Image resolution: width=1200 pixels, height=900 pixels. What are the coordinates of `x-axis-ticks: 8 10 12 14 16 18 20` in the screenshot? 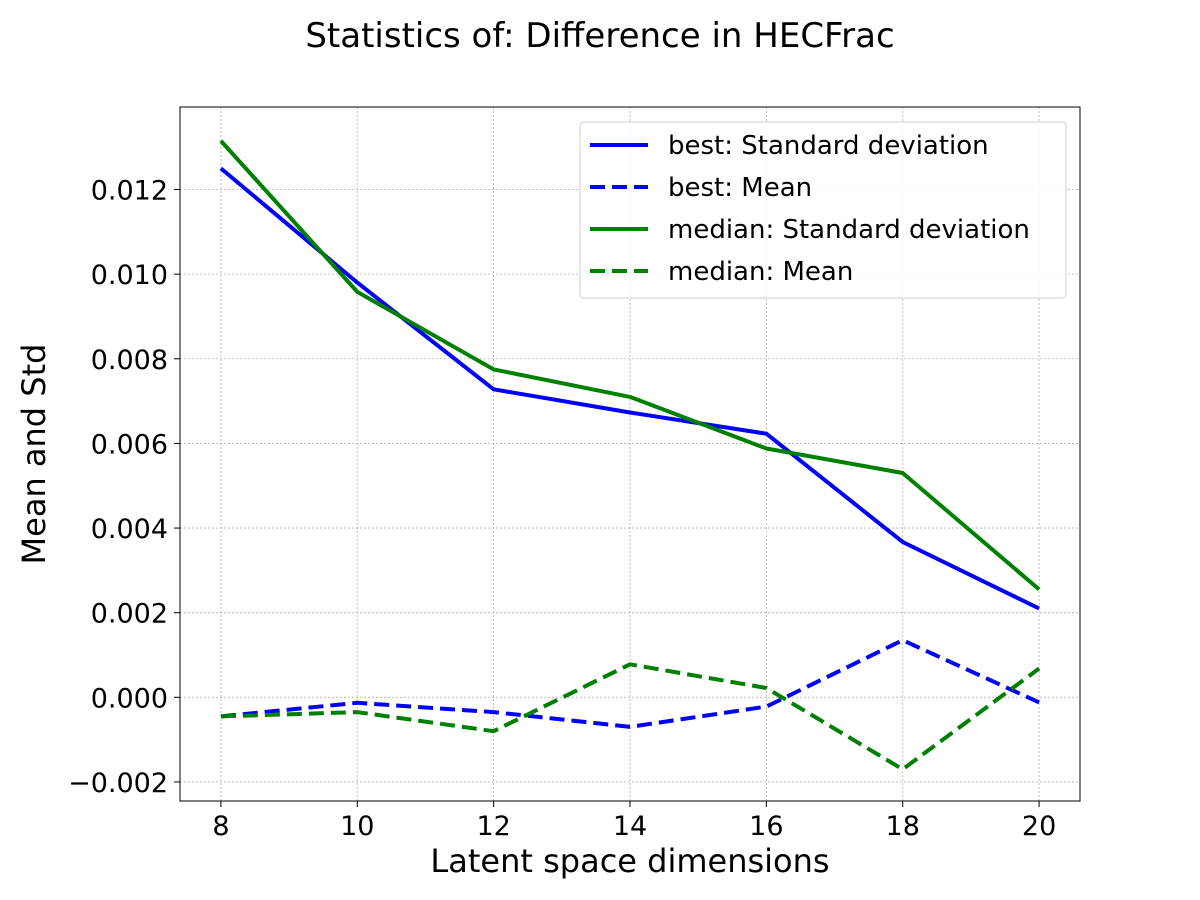 It's located at (634, 821).